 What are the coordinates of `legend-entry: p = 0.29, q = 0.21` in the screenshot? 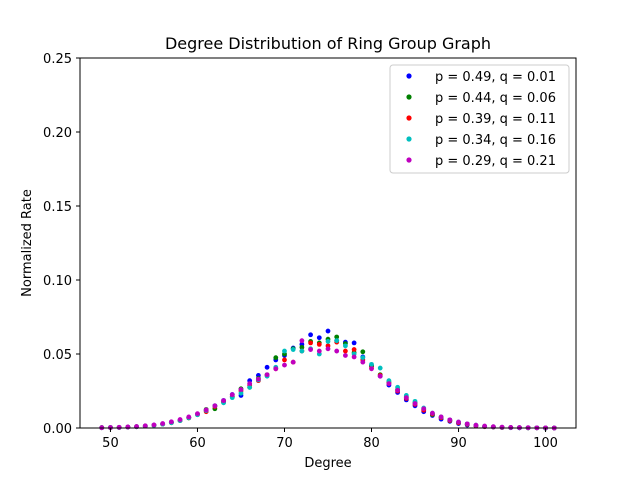 It's located at (481, 161).